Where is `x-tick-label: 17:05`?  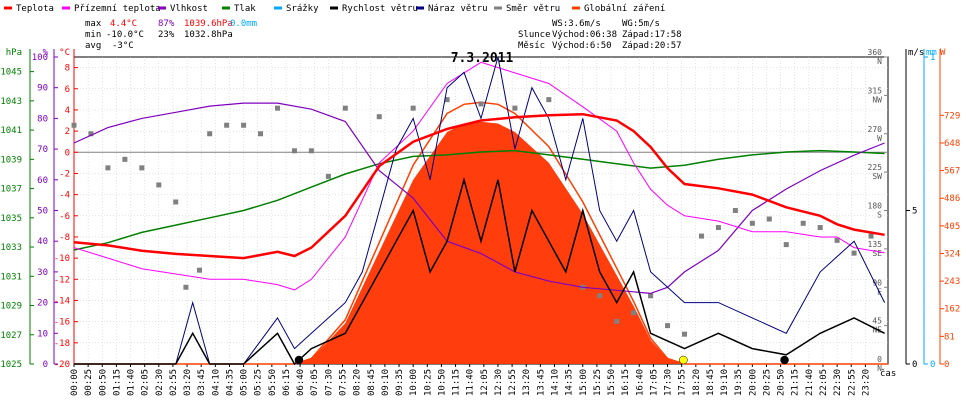 x-tick-label: 17:05 is located at coordinates (654, 382).